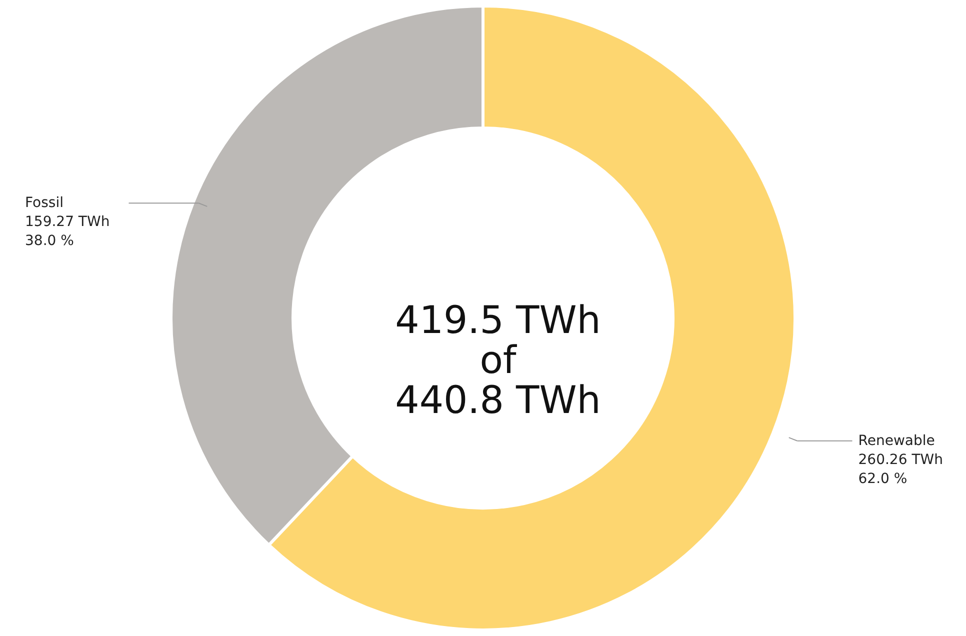 The image size is (966, 636). Describe the element at coordinates (498, 360) in the screenshot. I see `text: 419.5 TWh of 440.8 TWh` at that location.